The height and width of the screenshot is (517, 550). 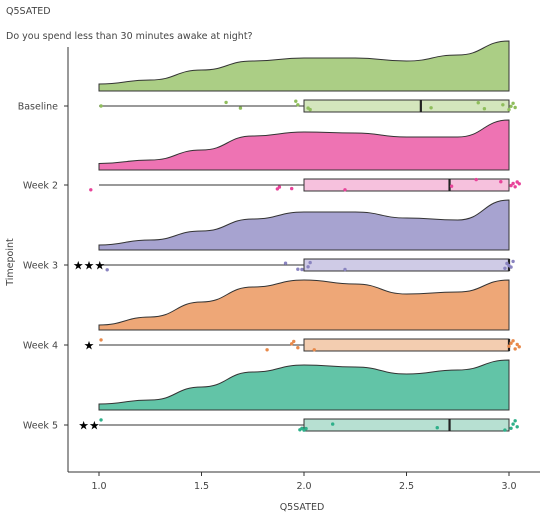 What do you see at coordinates (40, 346) in the screenshot?
I see `y-tick-label-3: Week 4` at bounding box center [40, 346].